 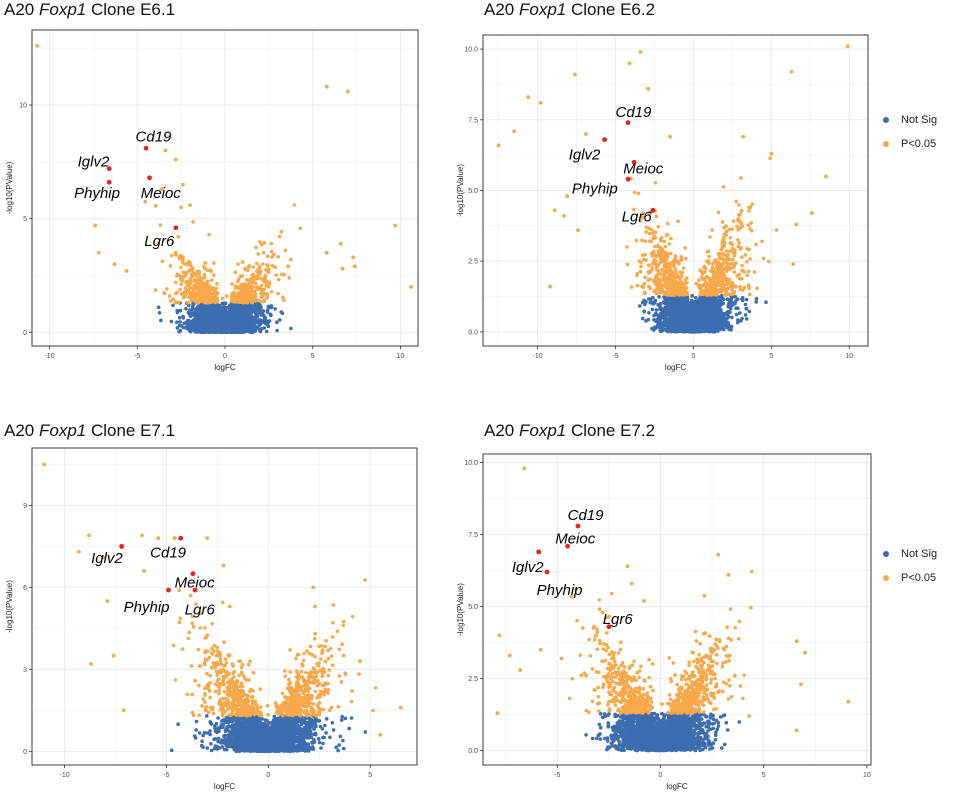 I want to click on title-prefix: A20, so click(x=21, y=9).